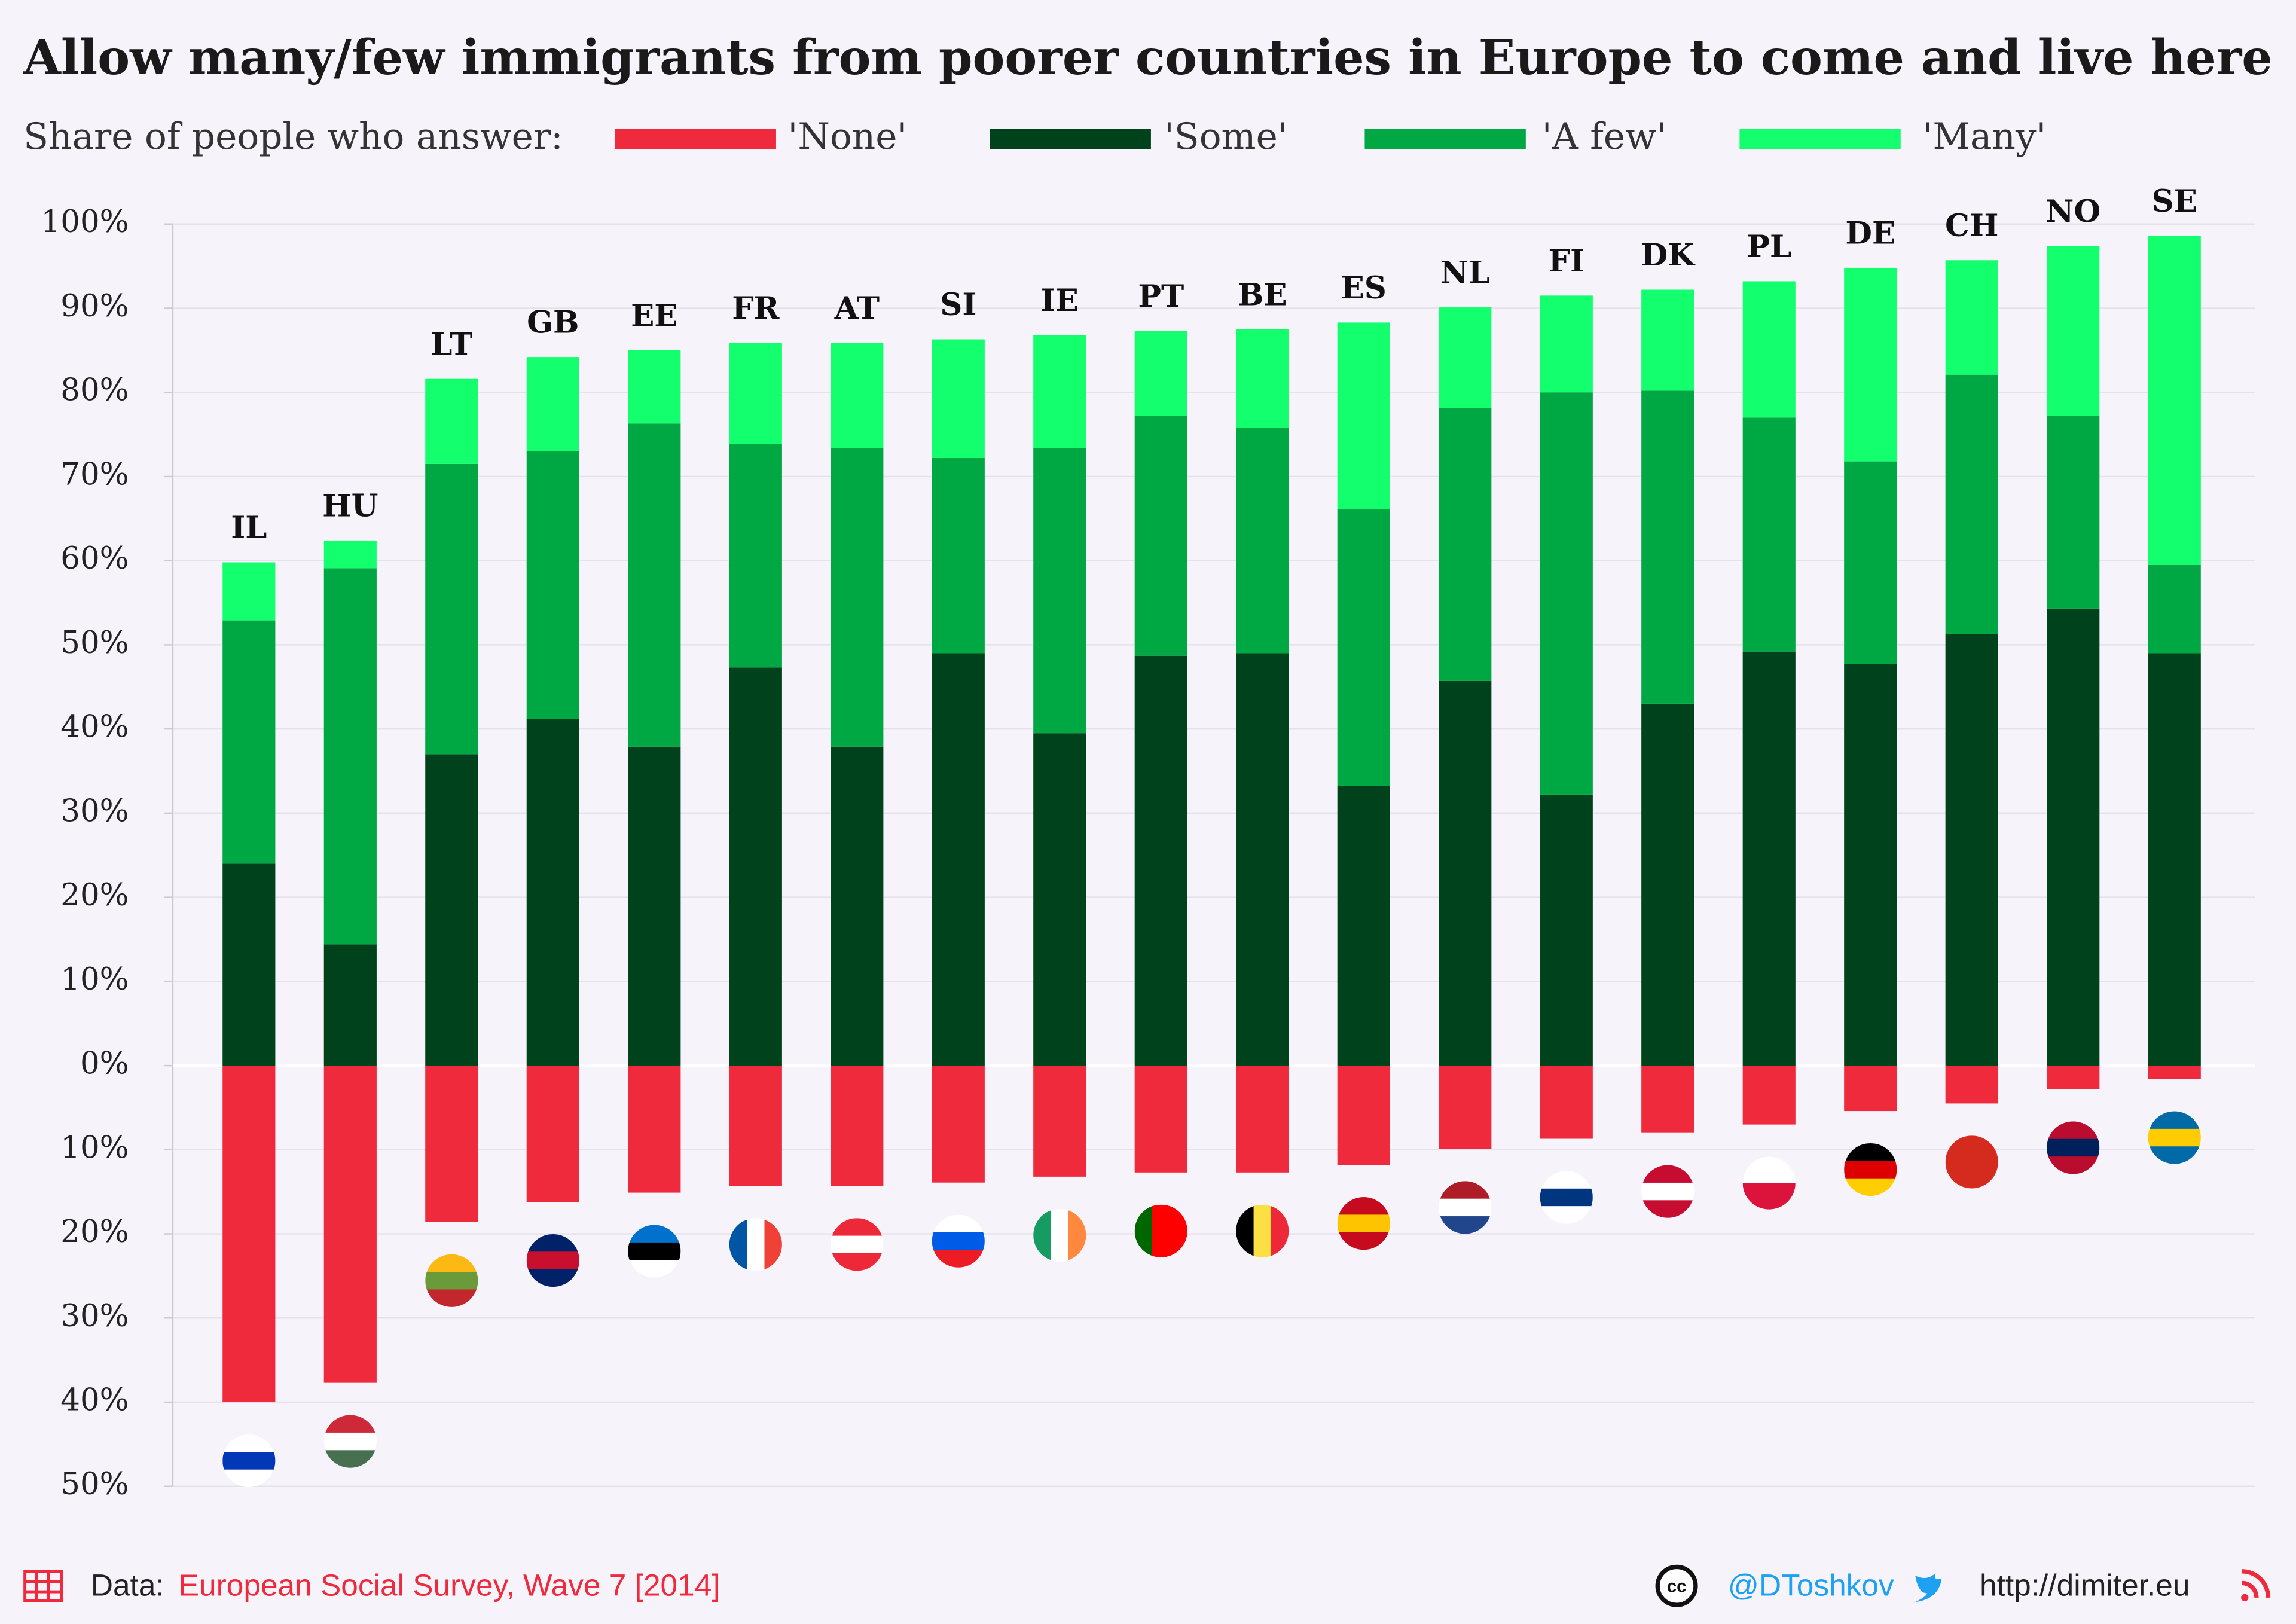 Image resolution: width=2296 pixels, height=1624 pixels. Describe the element at coordinates (104, 1064) in the screenshot. I see `y-tick-label: 0%` at that location.